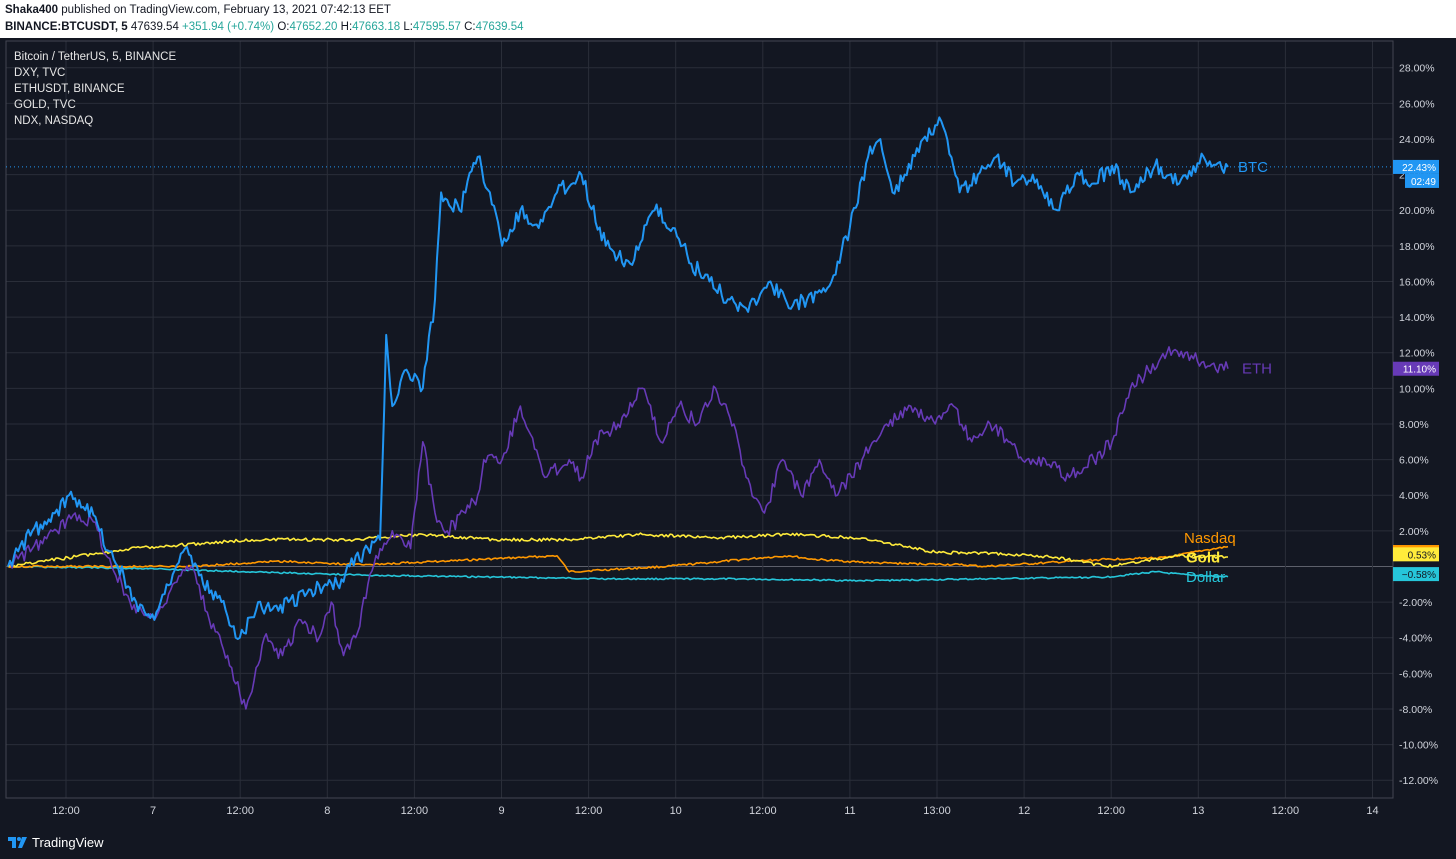  Describe the element at coordinates (154, 27) in the screenshot. I see `last-price: 47639.54` at that location.